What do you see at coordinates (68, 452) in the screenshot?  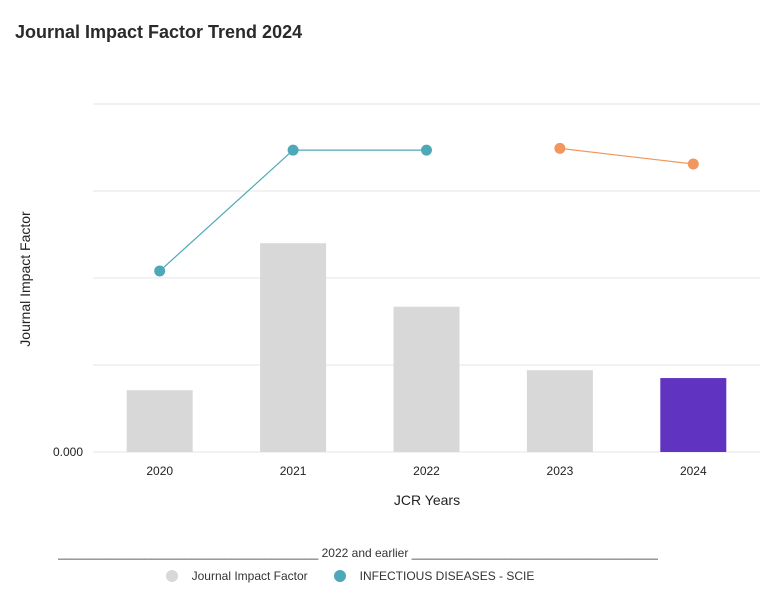 I see `y-tick-label: 0.000` at bounding box center [68, 452].